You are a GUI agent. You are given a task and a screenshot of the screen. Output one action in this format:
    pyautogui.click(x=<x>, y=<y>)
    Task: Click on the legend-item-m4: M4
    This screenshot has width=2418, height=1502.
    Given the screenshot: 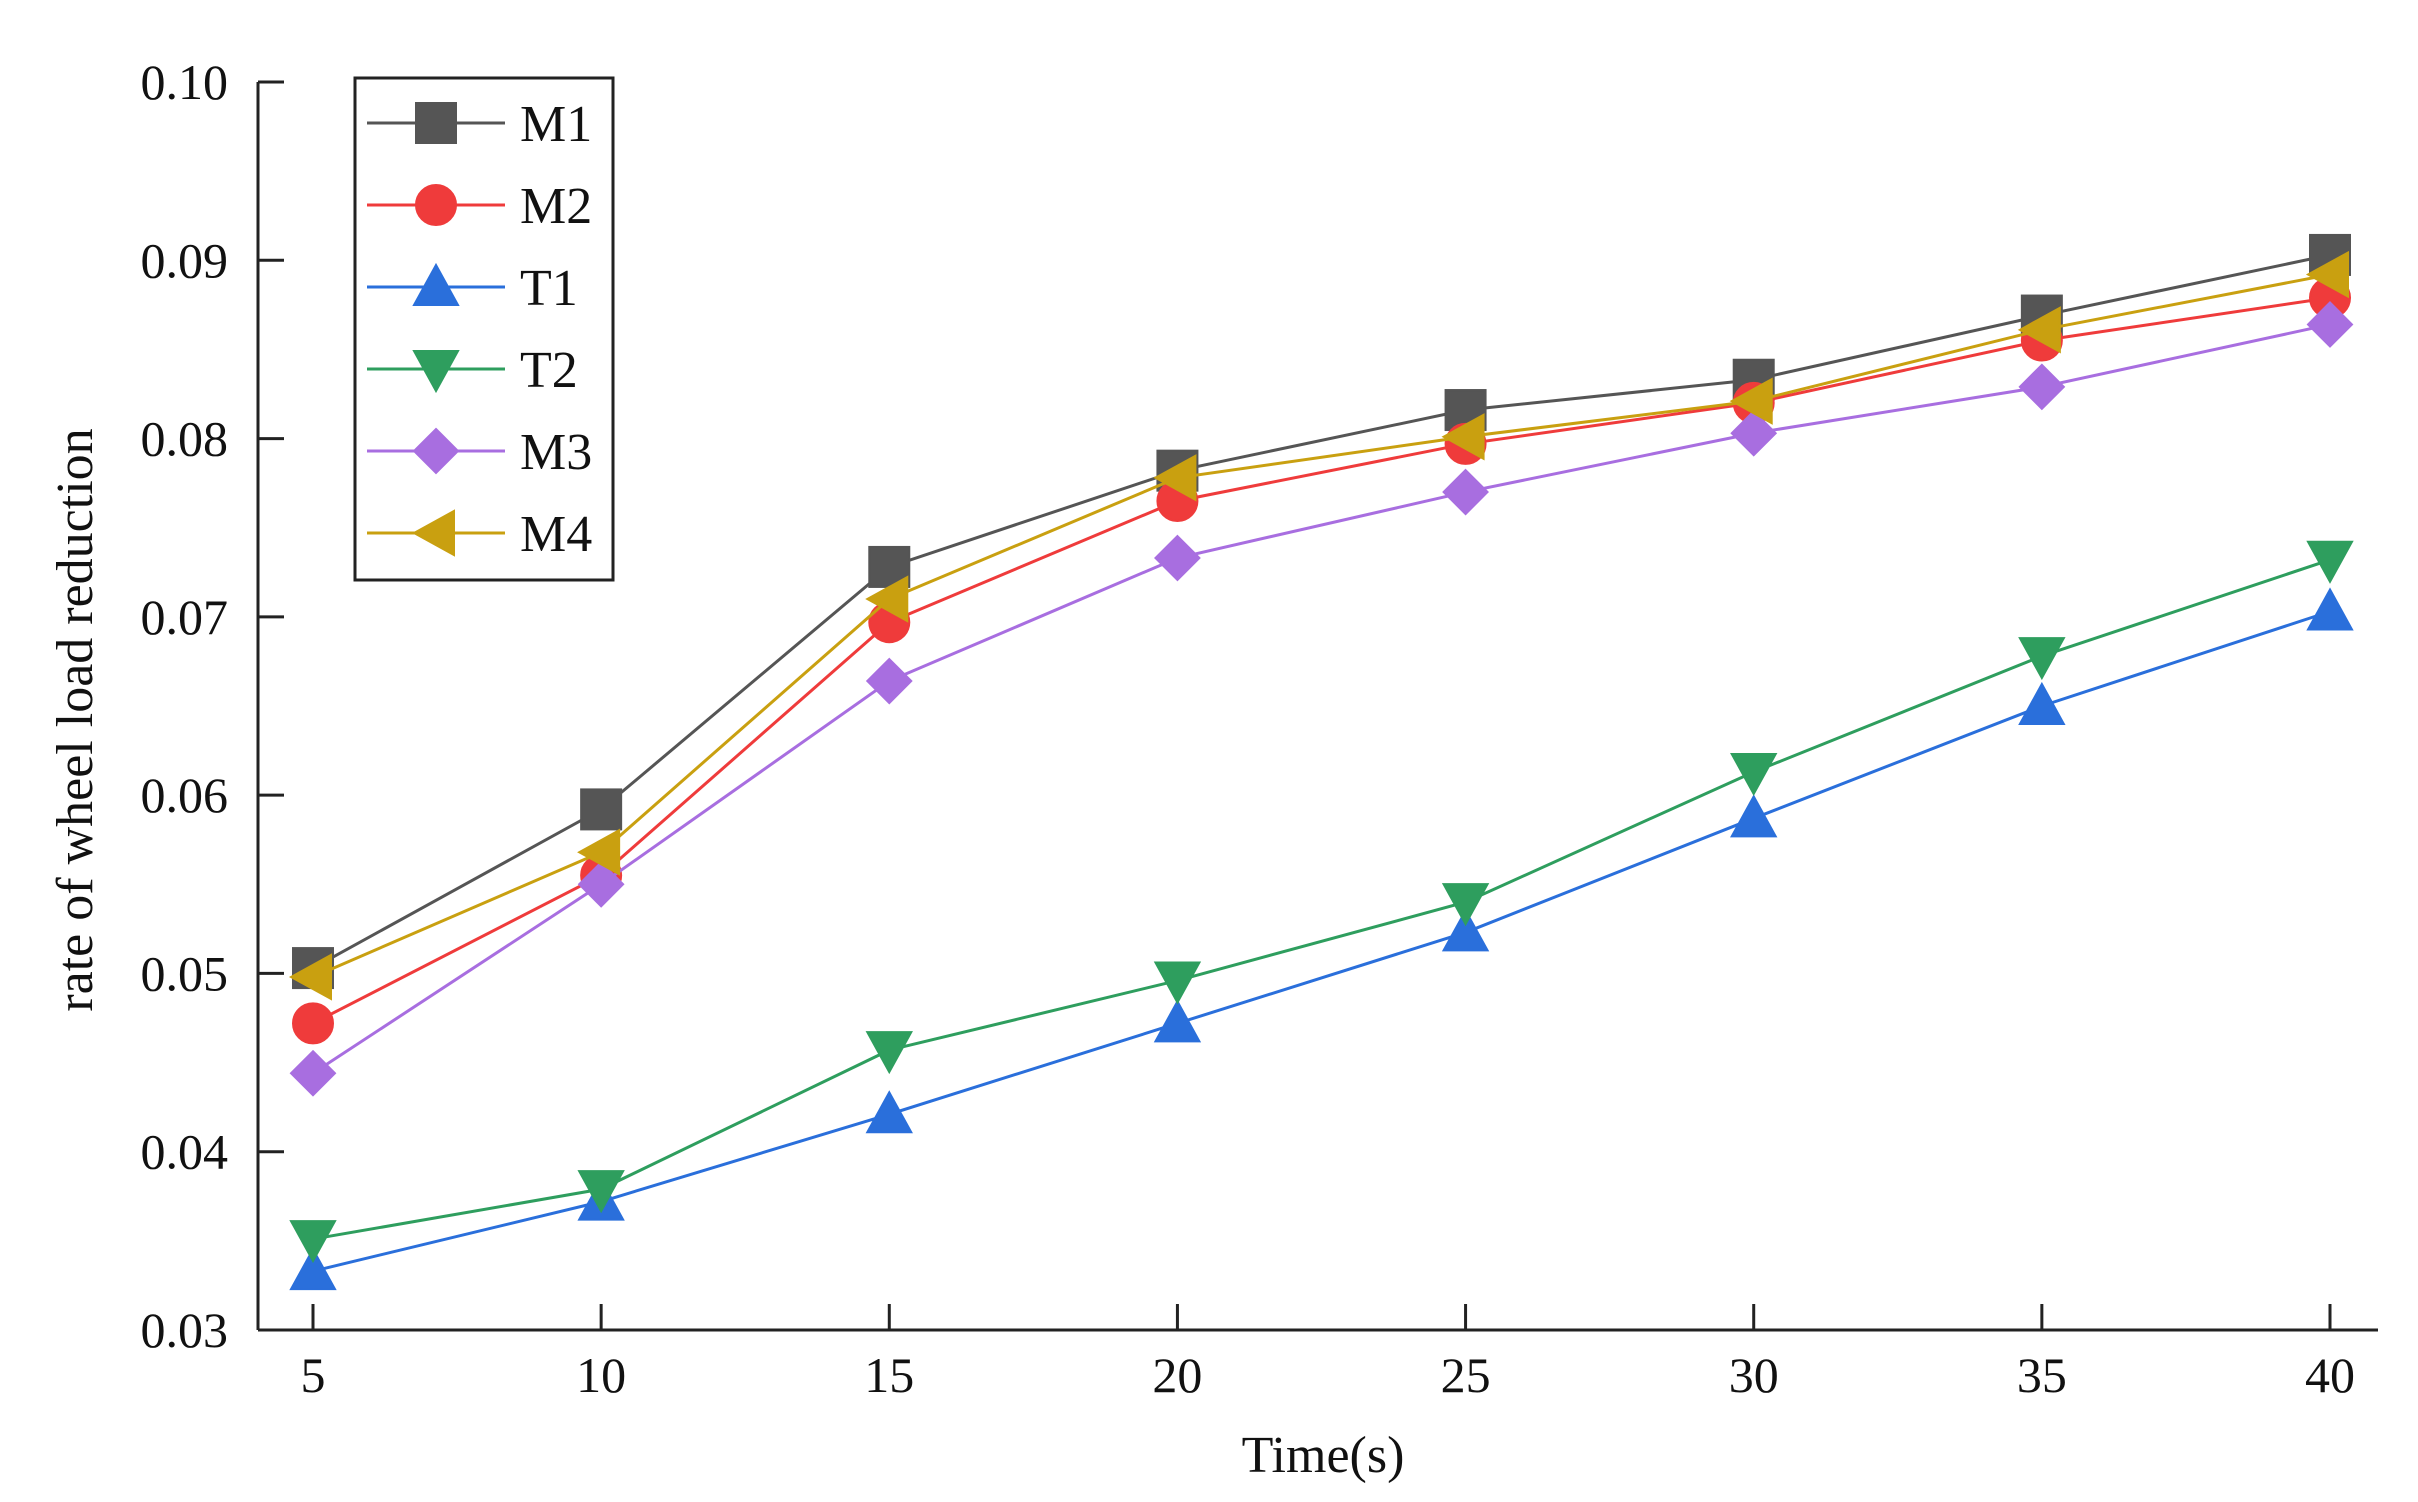 What is the action you would take?
    pyautogui.click(x=479, y=534)
    